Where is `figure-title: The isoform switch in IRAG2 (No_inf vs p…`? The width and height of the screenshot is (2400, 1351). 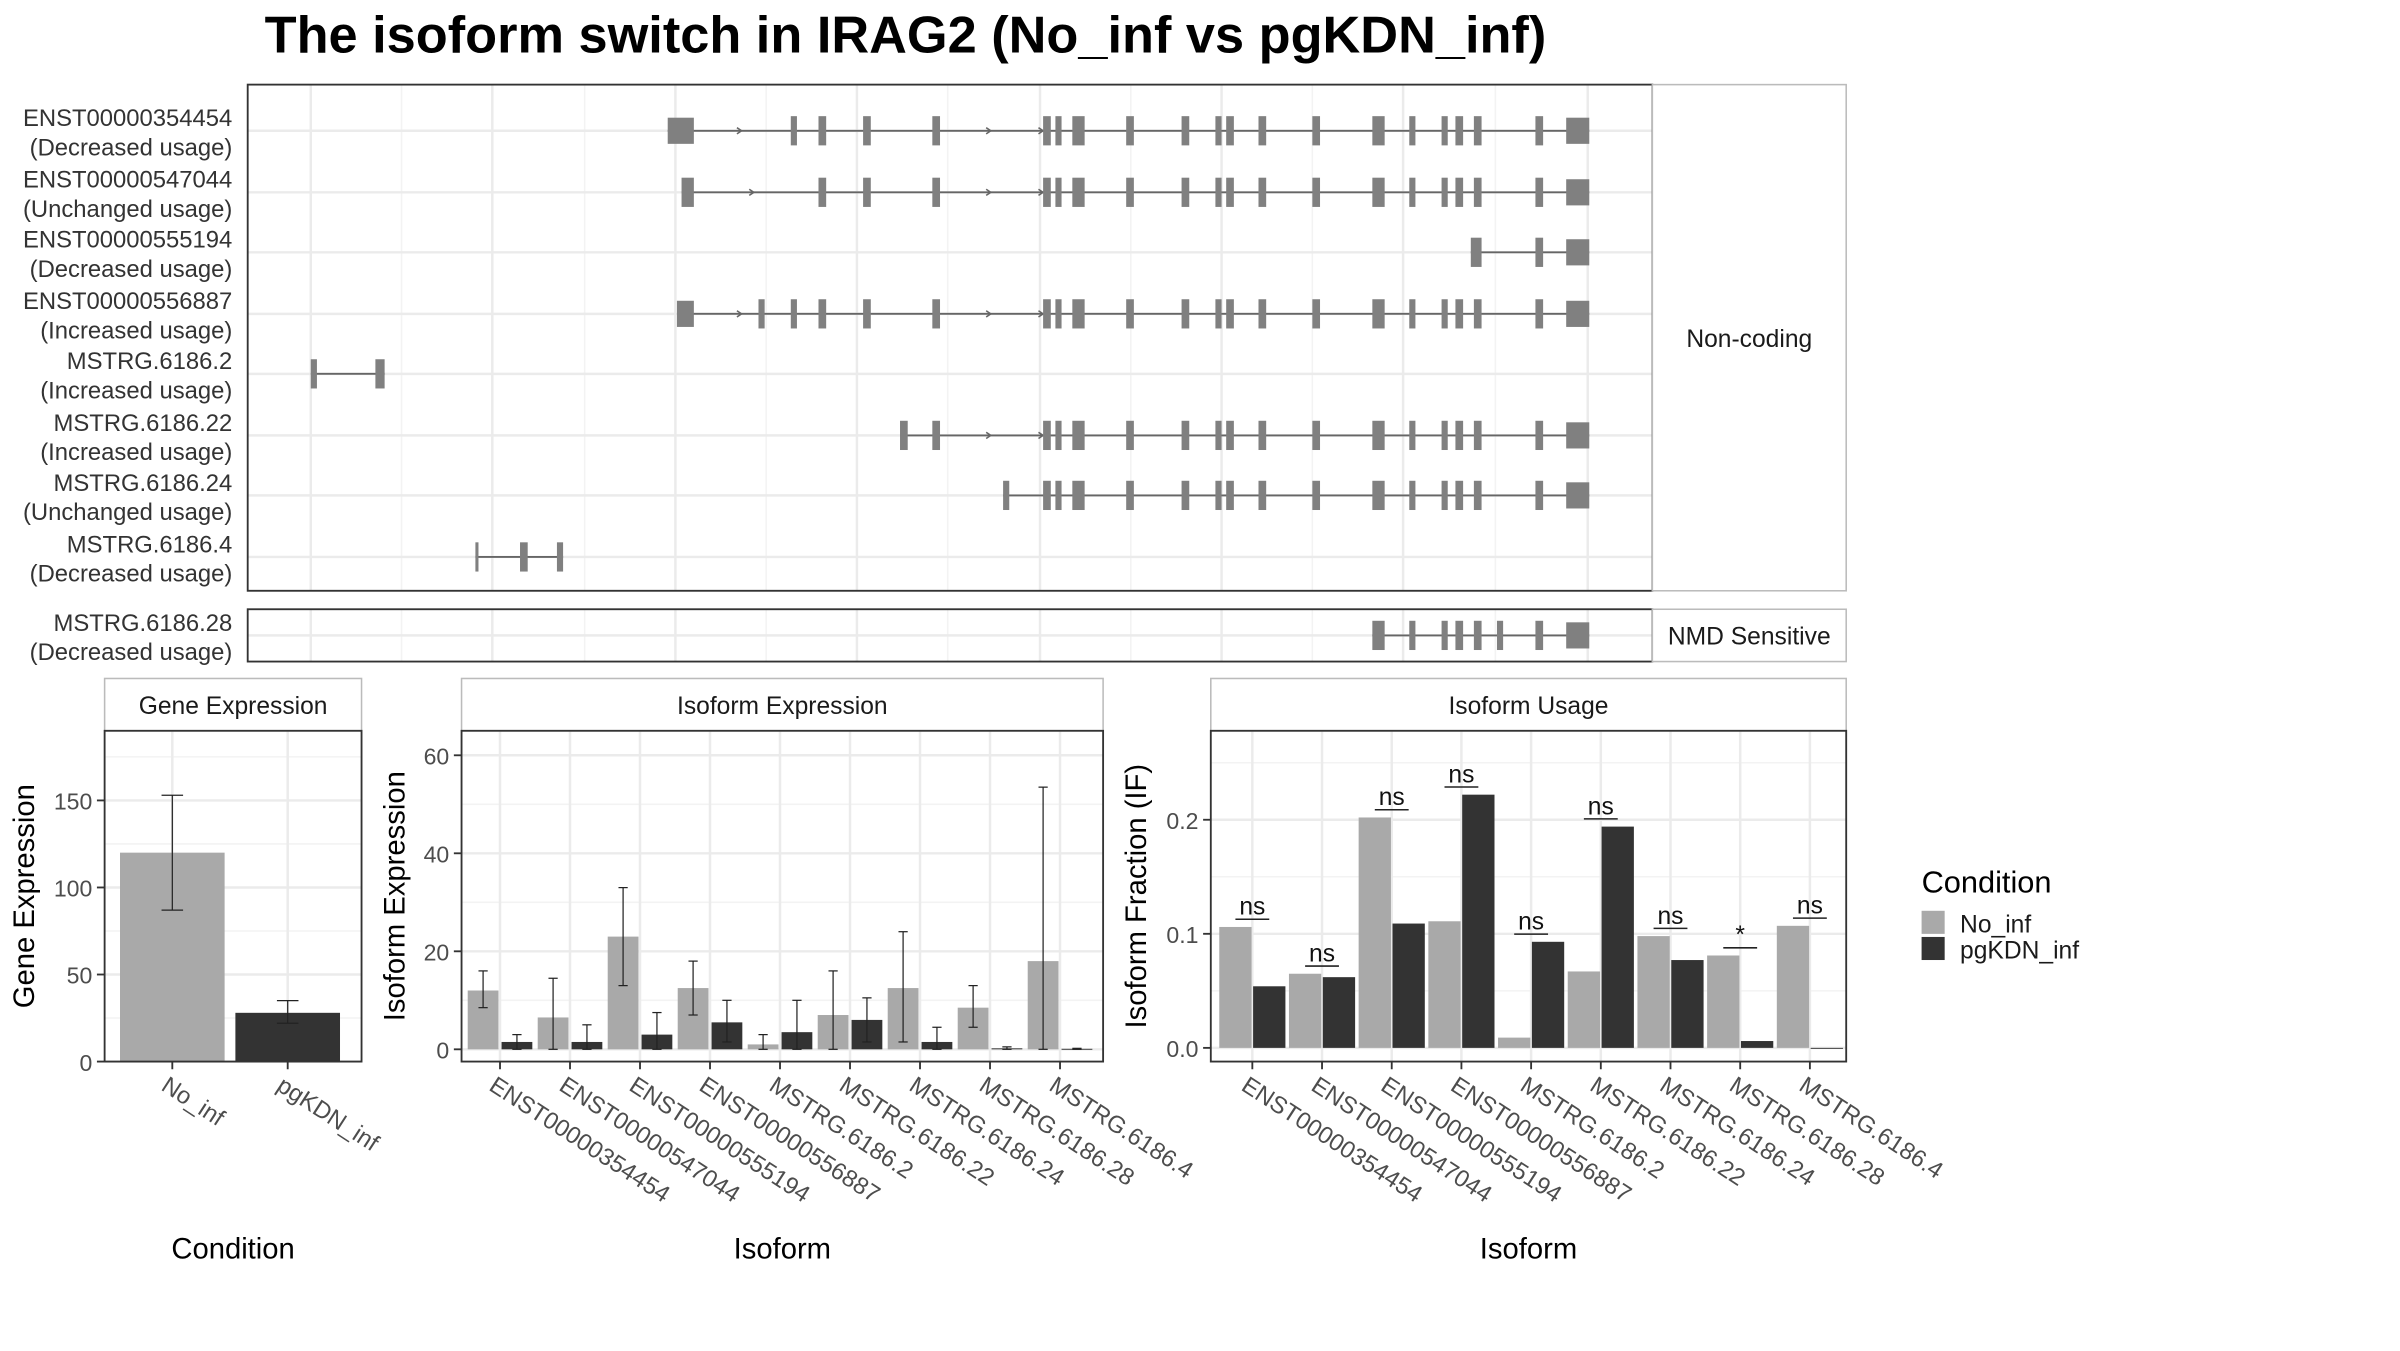 figure-title: The isoform switch in IRAG2 (No_inf vs p… is located at coordinates (905, 35).